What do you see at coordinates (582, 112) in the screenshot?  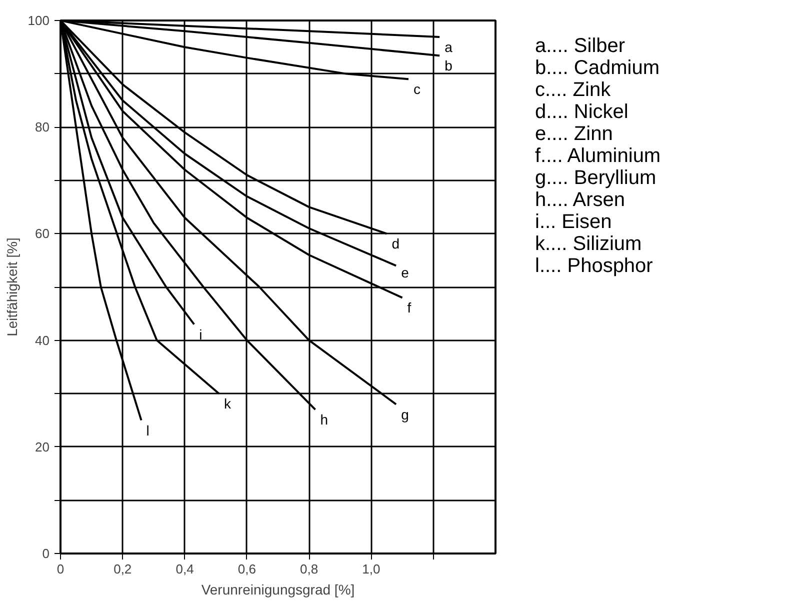 I see `text: d.... Nickel` at bounding box center [582, 112].